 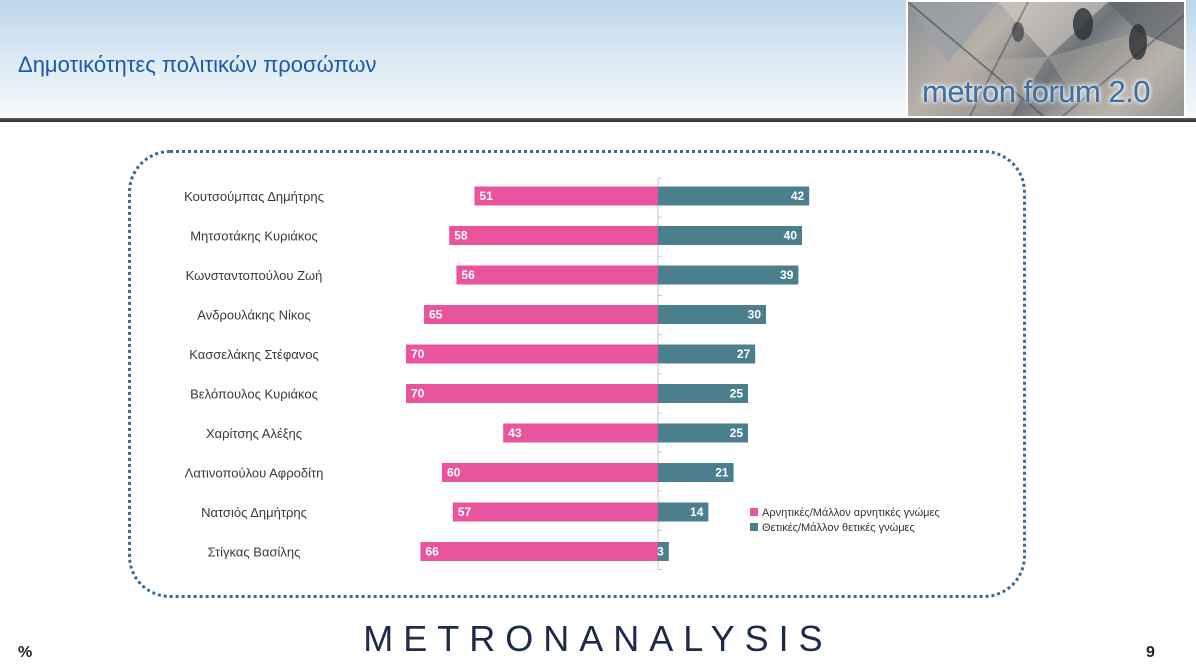 I want to click on category-label: Κασσελάκης Στέφανος, so click(x=254, y=354).